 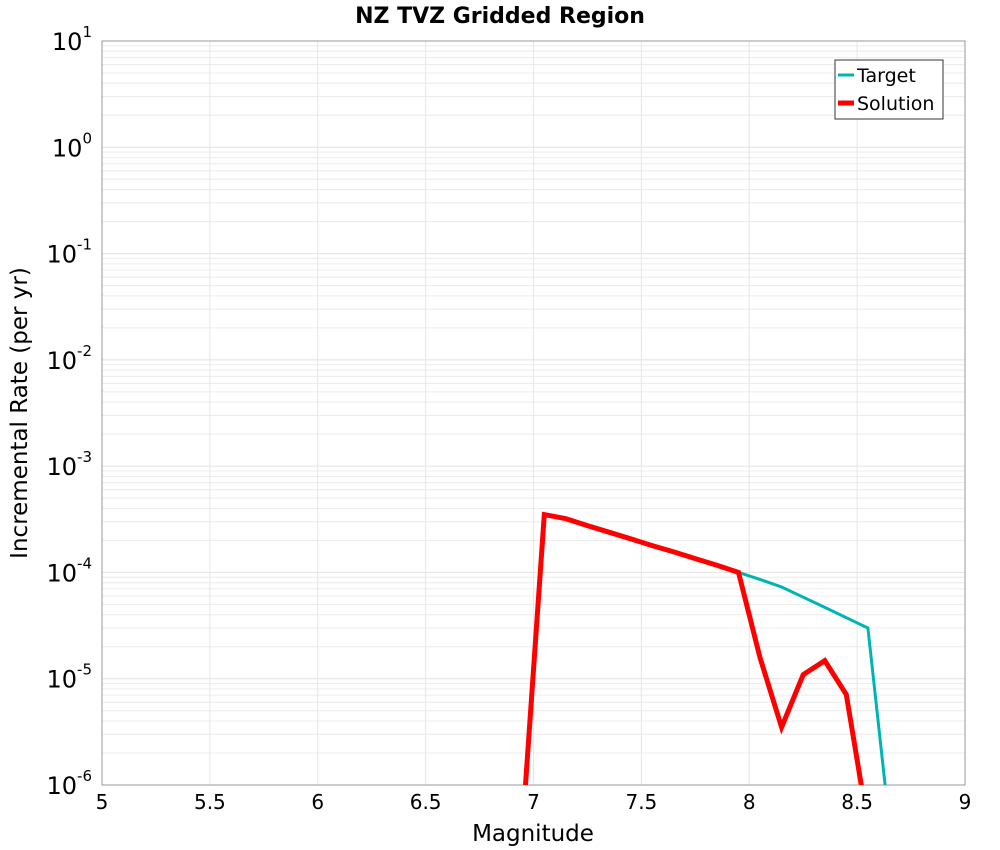 I want to click on y-tick-label: 10⁻², so click(x=69, y=358).